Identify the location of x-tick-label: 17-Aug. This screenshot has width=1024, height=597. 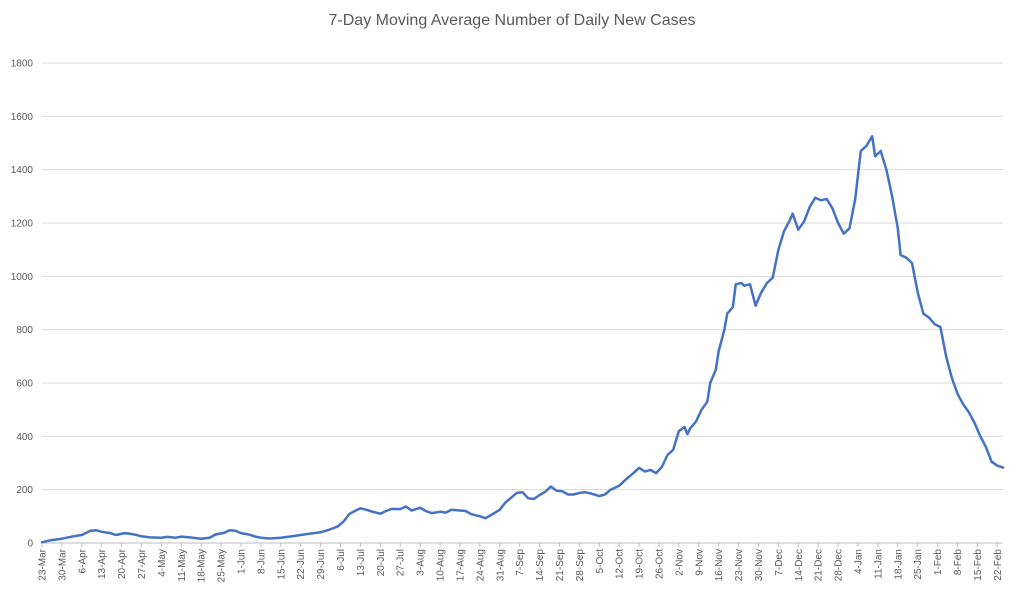
(460, 565).